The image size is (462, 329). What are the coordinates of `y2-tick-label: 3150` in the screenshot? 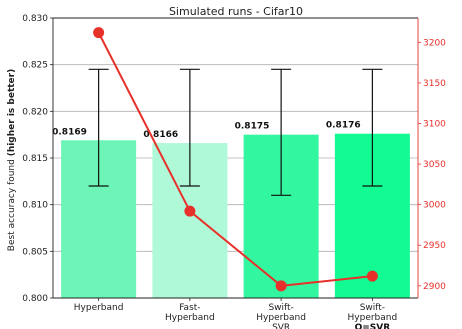 It's located at (434, 84).